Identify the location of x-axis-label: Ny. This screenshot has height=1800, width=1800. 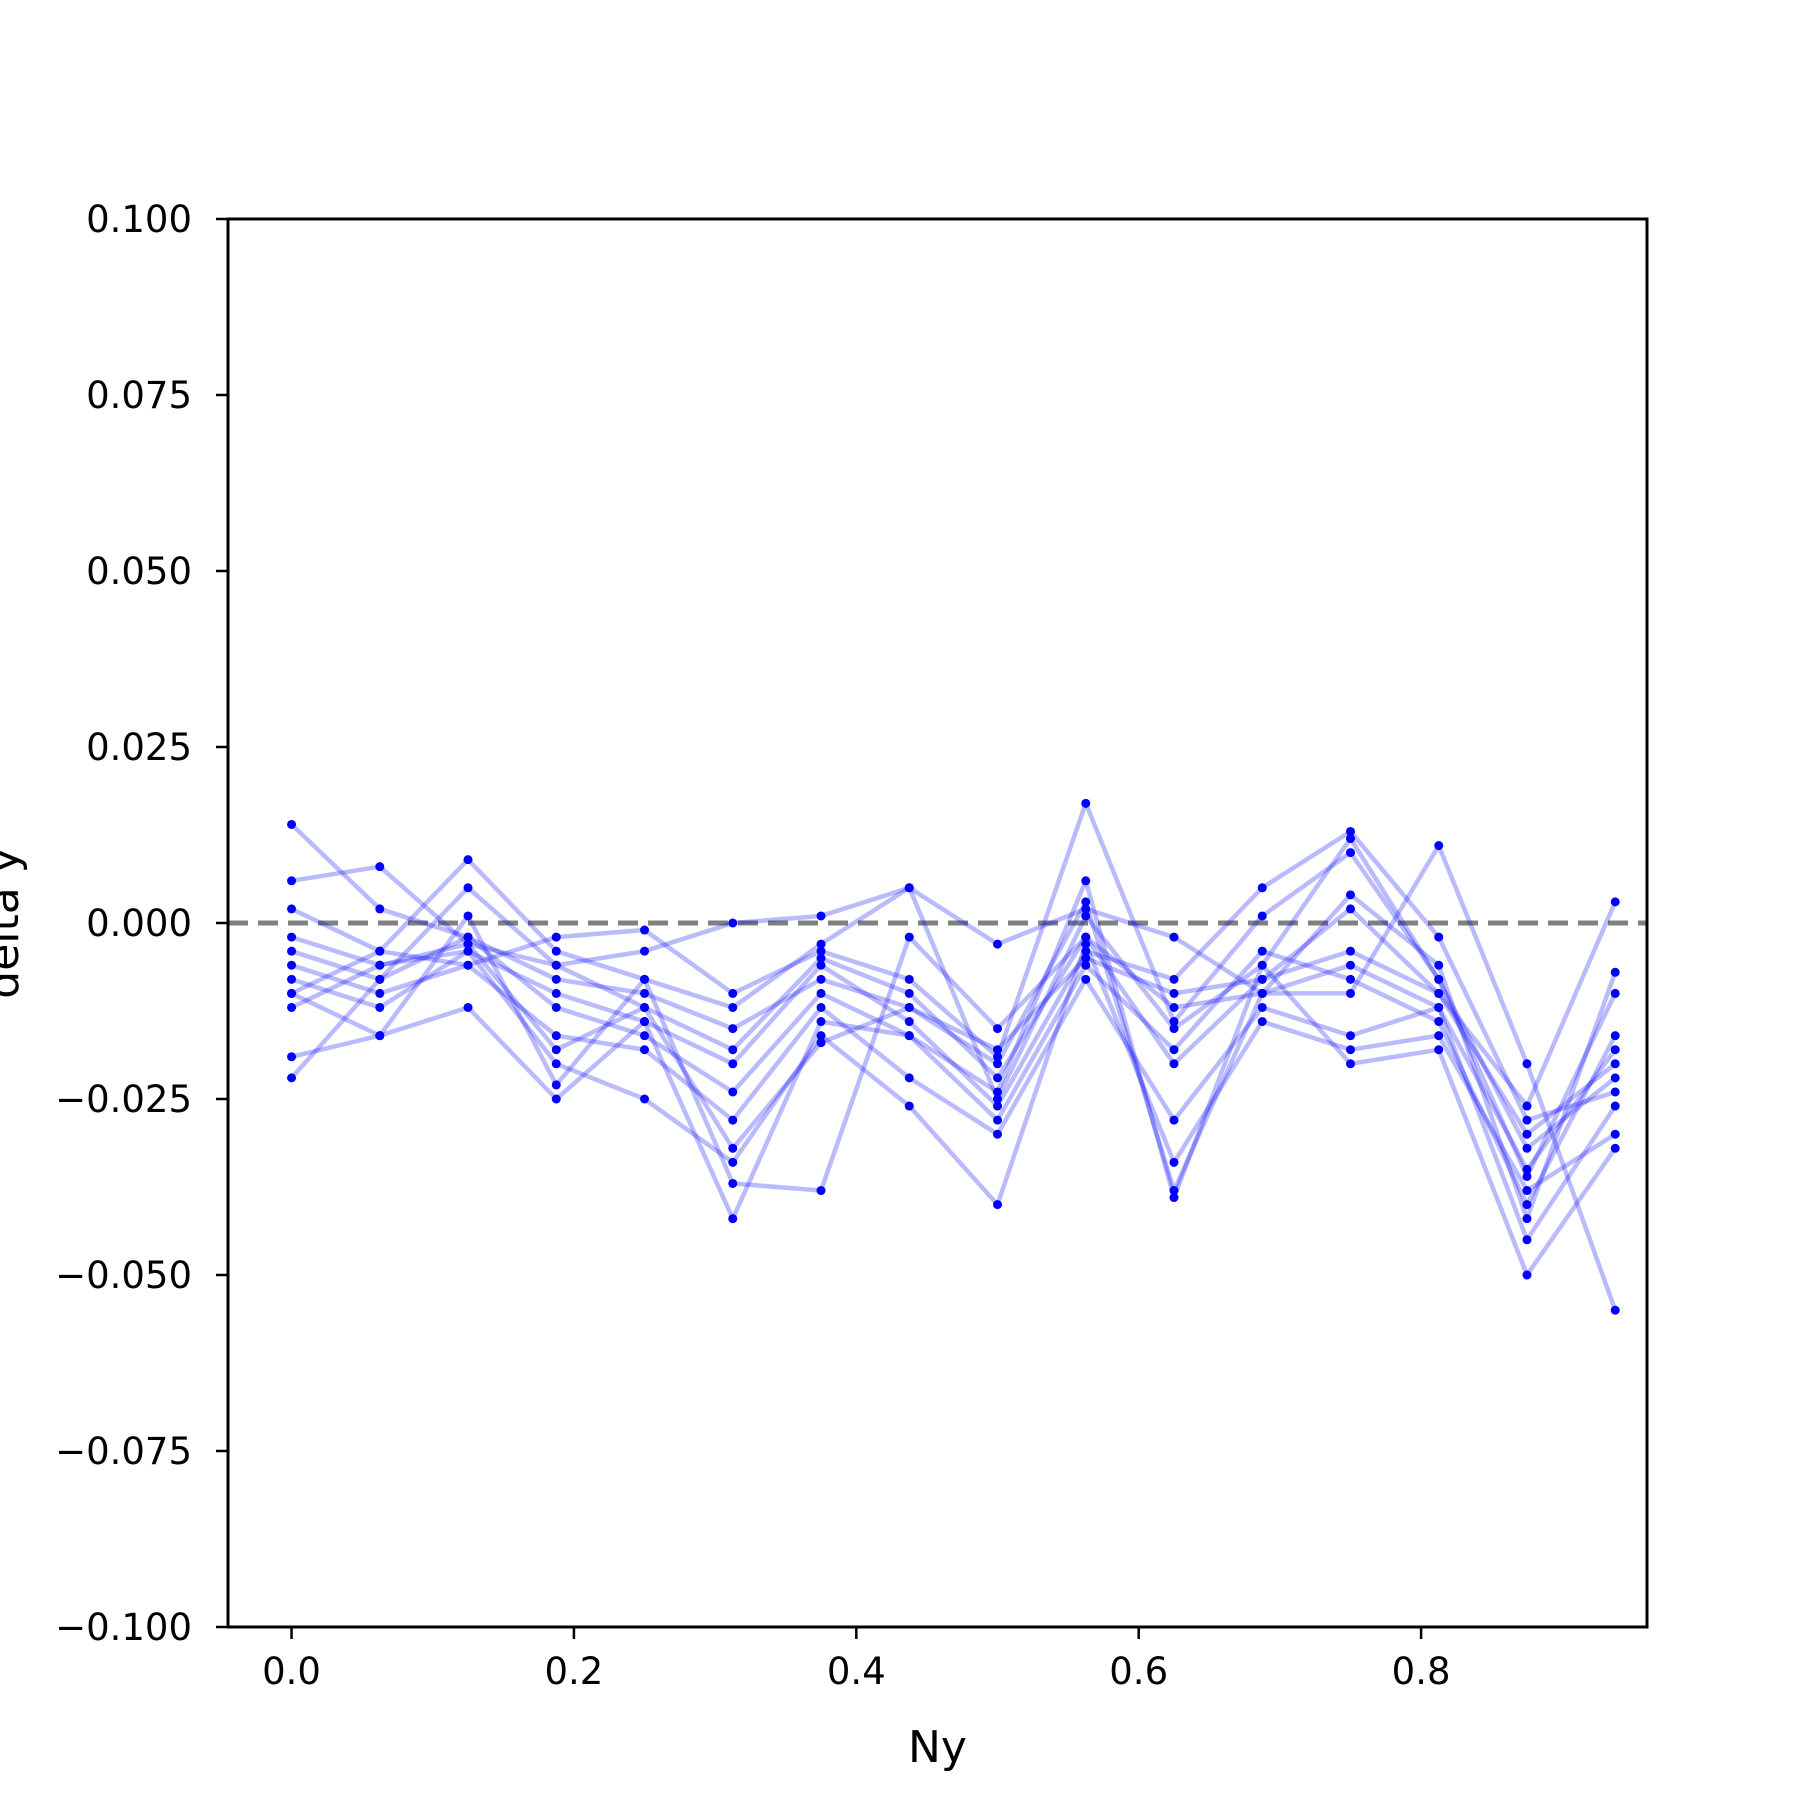
(937, 1747).